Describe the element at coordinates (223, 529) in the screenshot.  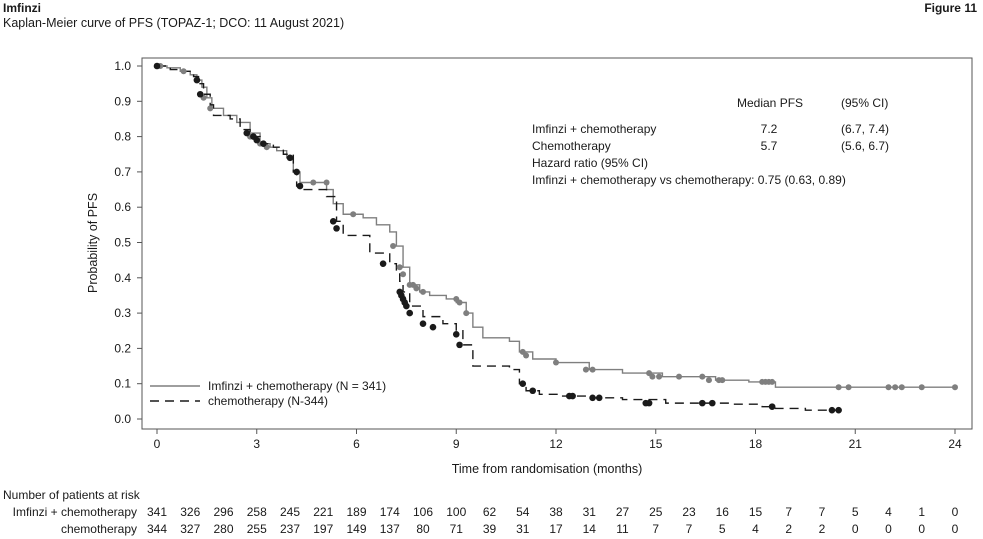
I see `at-risk-value: 280` at that location.